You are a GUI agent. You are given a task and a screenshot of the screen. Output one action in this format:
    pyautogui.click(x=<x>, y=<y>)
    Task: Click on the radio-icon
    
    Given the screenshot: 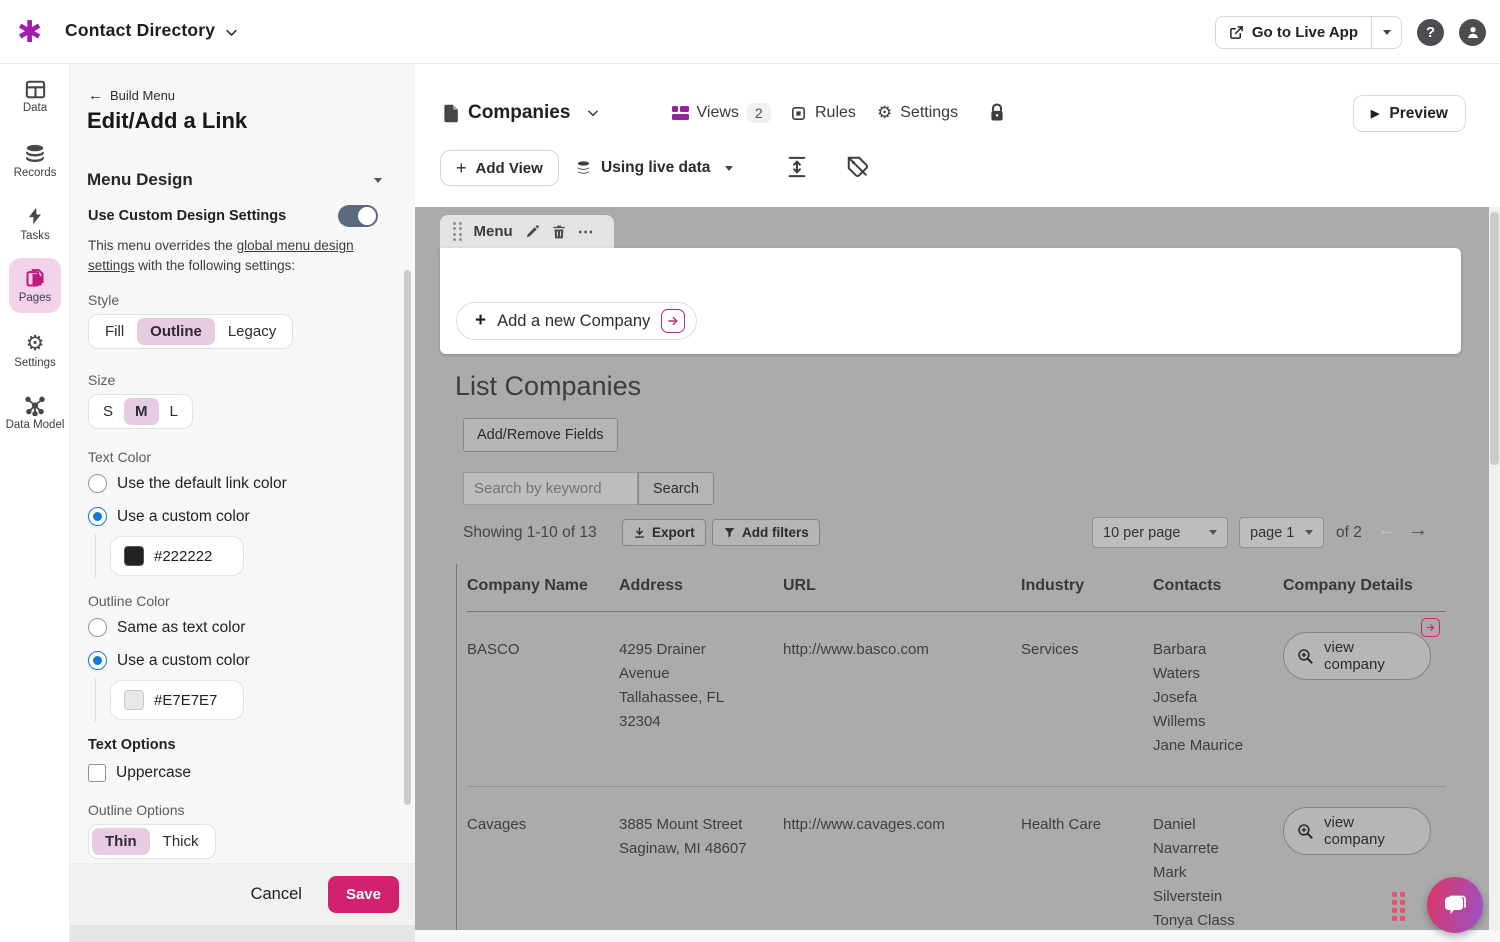 What is the action you would take?
    pyautogui.click(x=97, y=627)
    